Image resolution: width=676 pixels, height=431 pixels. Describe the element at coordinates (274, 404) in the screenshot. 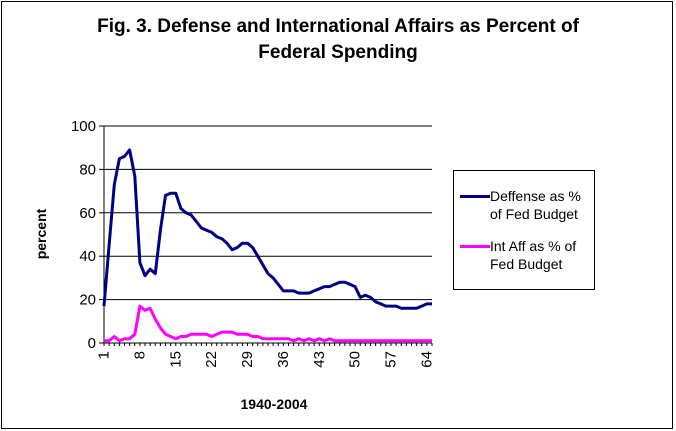

I see `x-axis-label: 1940-2004` at that location.